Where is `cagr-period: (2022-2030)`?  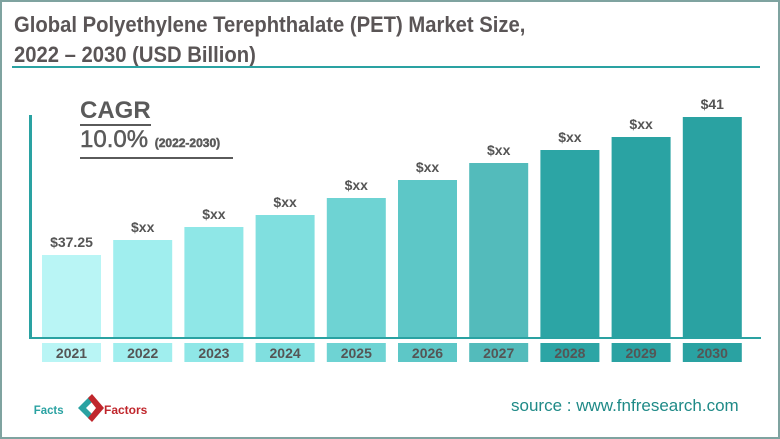 cagr-period: (2022-2030) is located at coordinates (187, 143).